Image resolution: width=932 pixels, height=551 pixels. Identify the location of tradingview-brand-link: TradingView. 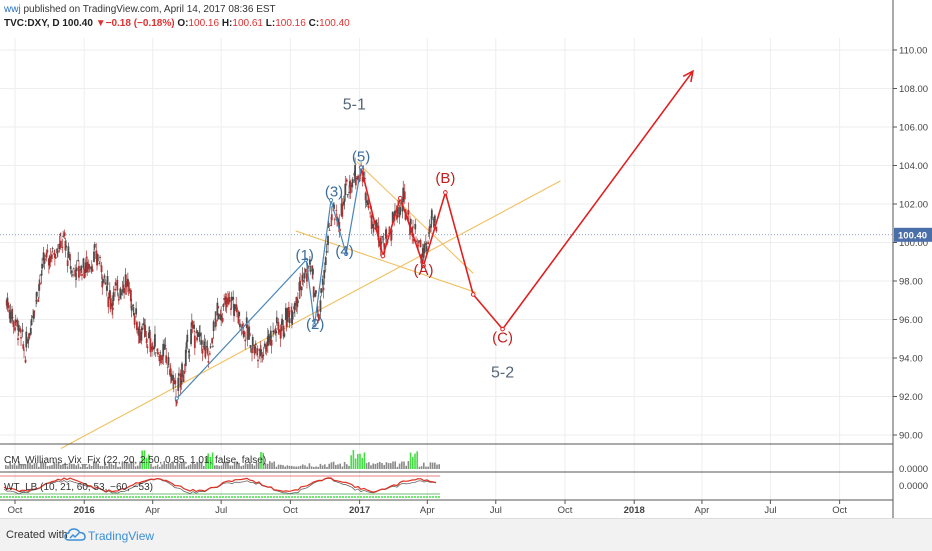
(121, 536).